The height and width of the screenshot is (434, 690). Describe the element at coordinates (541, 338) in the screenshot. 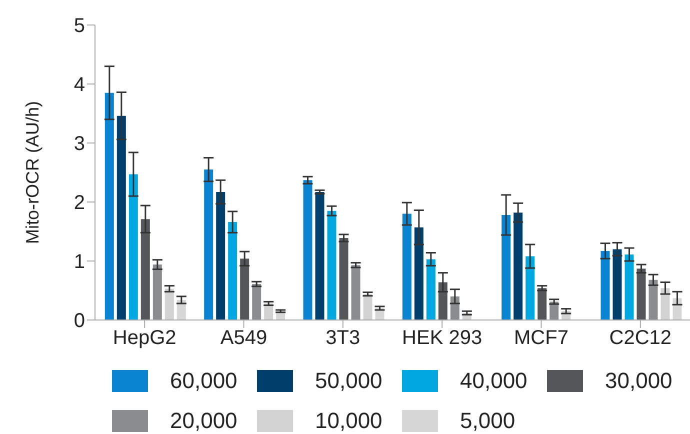

I see `x-tick-label: MCF7` at that location.